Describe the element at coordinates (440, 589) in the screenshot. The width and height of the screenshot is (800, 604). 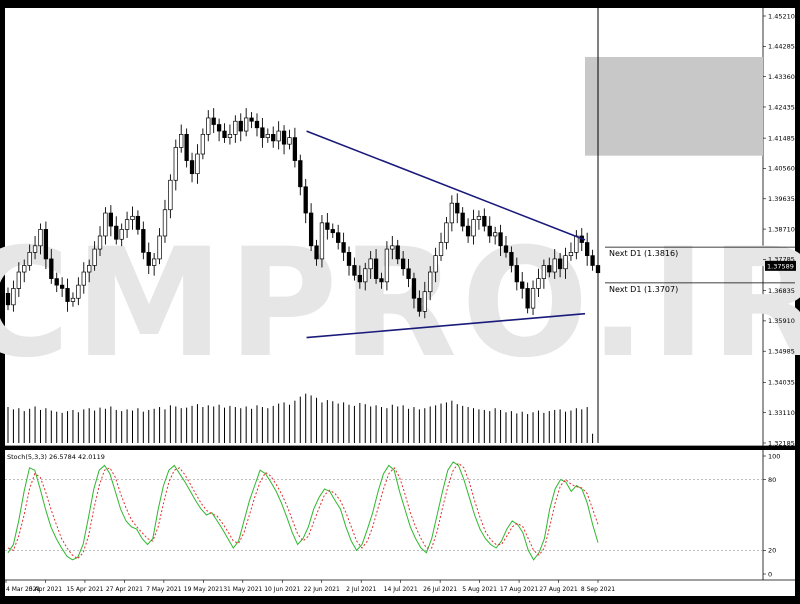
I see `time-tick-label: 26 Jul 2021` at that location.